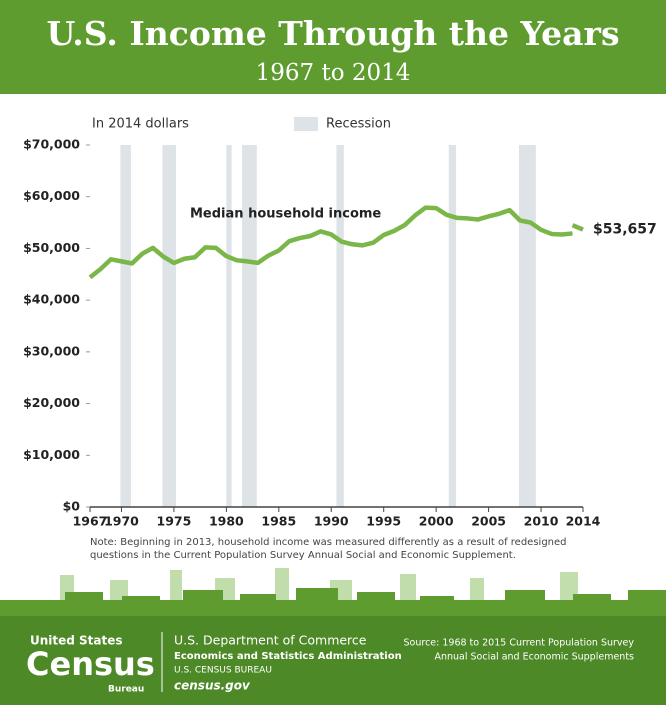 This screenshot has width=666, height=705. Describe the element at coordinates (226, 521) in the screenshot. I see `x-tick-label: 1980` at that location.